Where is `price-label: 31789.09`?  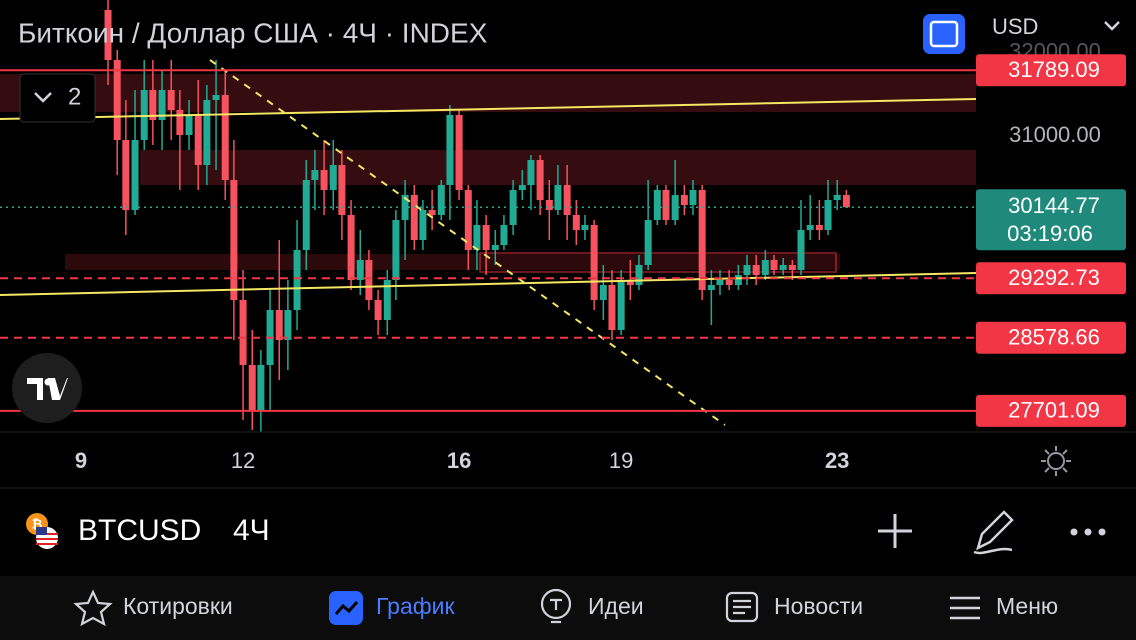 price-label: 31789.09 is located at coordinates (1054, 69).